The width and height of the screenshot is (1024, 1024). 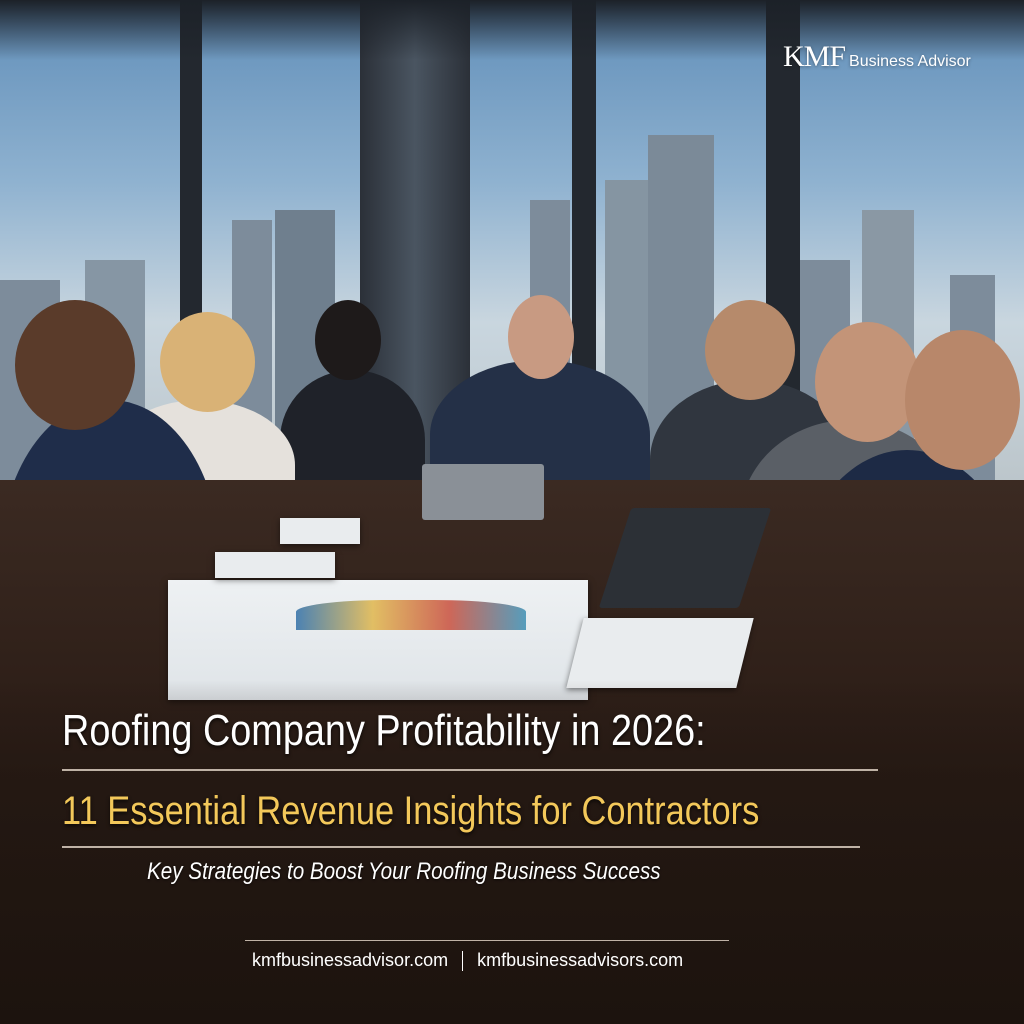 I want to click on brand-logo: KMF Business Advisor, so click(x=877, y=57).